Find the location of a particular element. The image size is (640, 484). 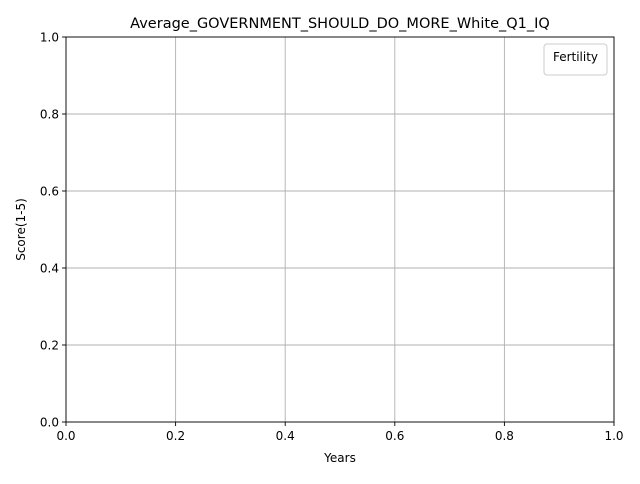

x-tick-label: 0.2 is located at coordinates (175, 436).